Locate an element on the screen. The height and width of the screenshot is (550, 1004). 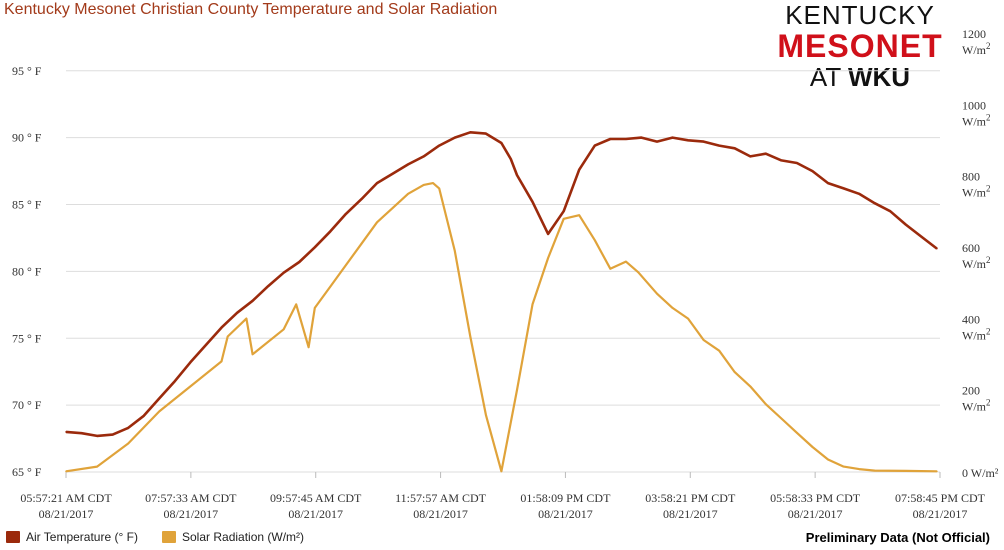
x-tick-time: 09:57:45 AM CDT is located at coordinates (316, 498).